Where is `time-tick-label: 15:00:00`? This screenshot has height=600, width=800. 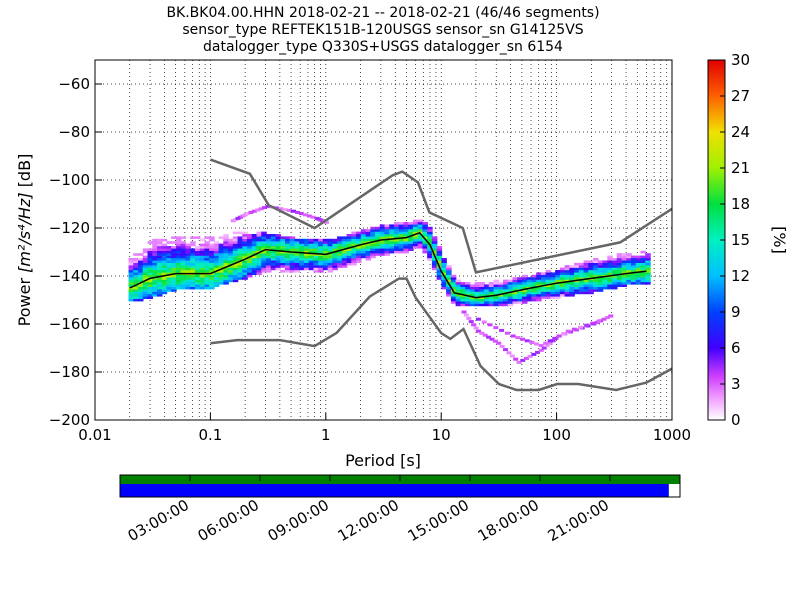
time-tick-label: 15:00:00 is located at coordinates (438, 520).